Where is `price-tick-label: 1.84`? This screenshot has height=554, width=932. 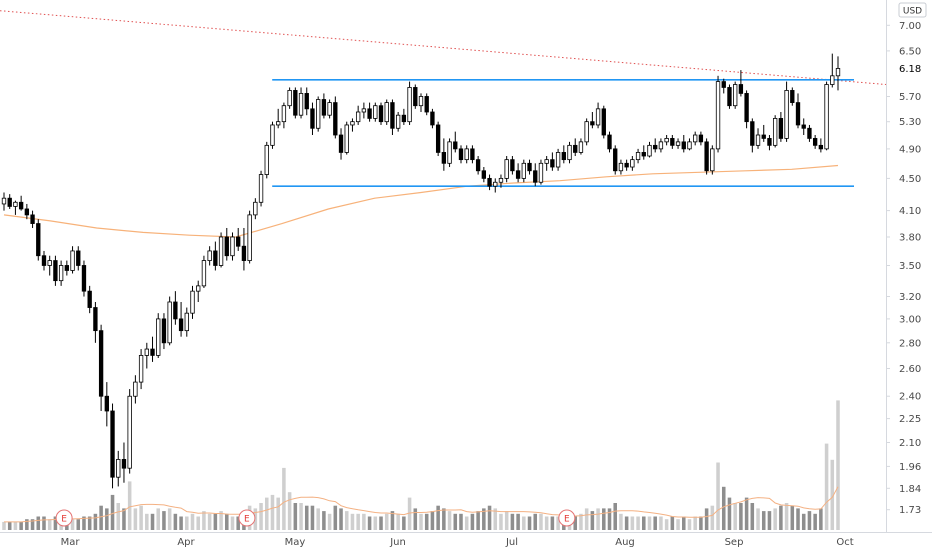 price-tick-label: 1.84 is located at coordinates (910, 489).